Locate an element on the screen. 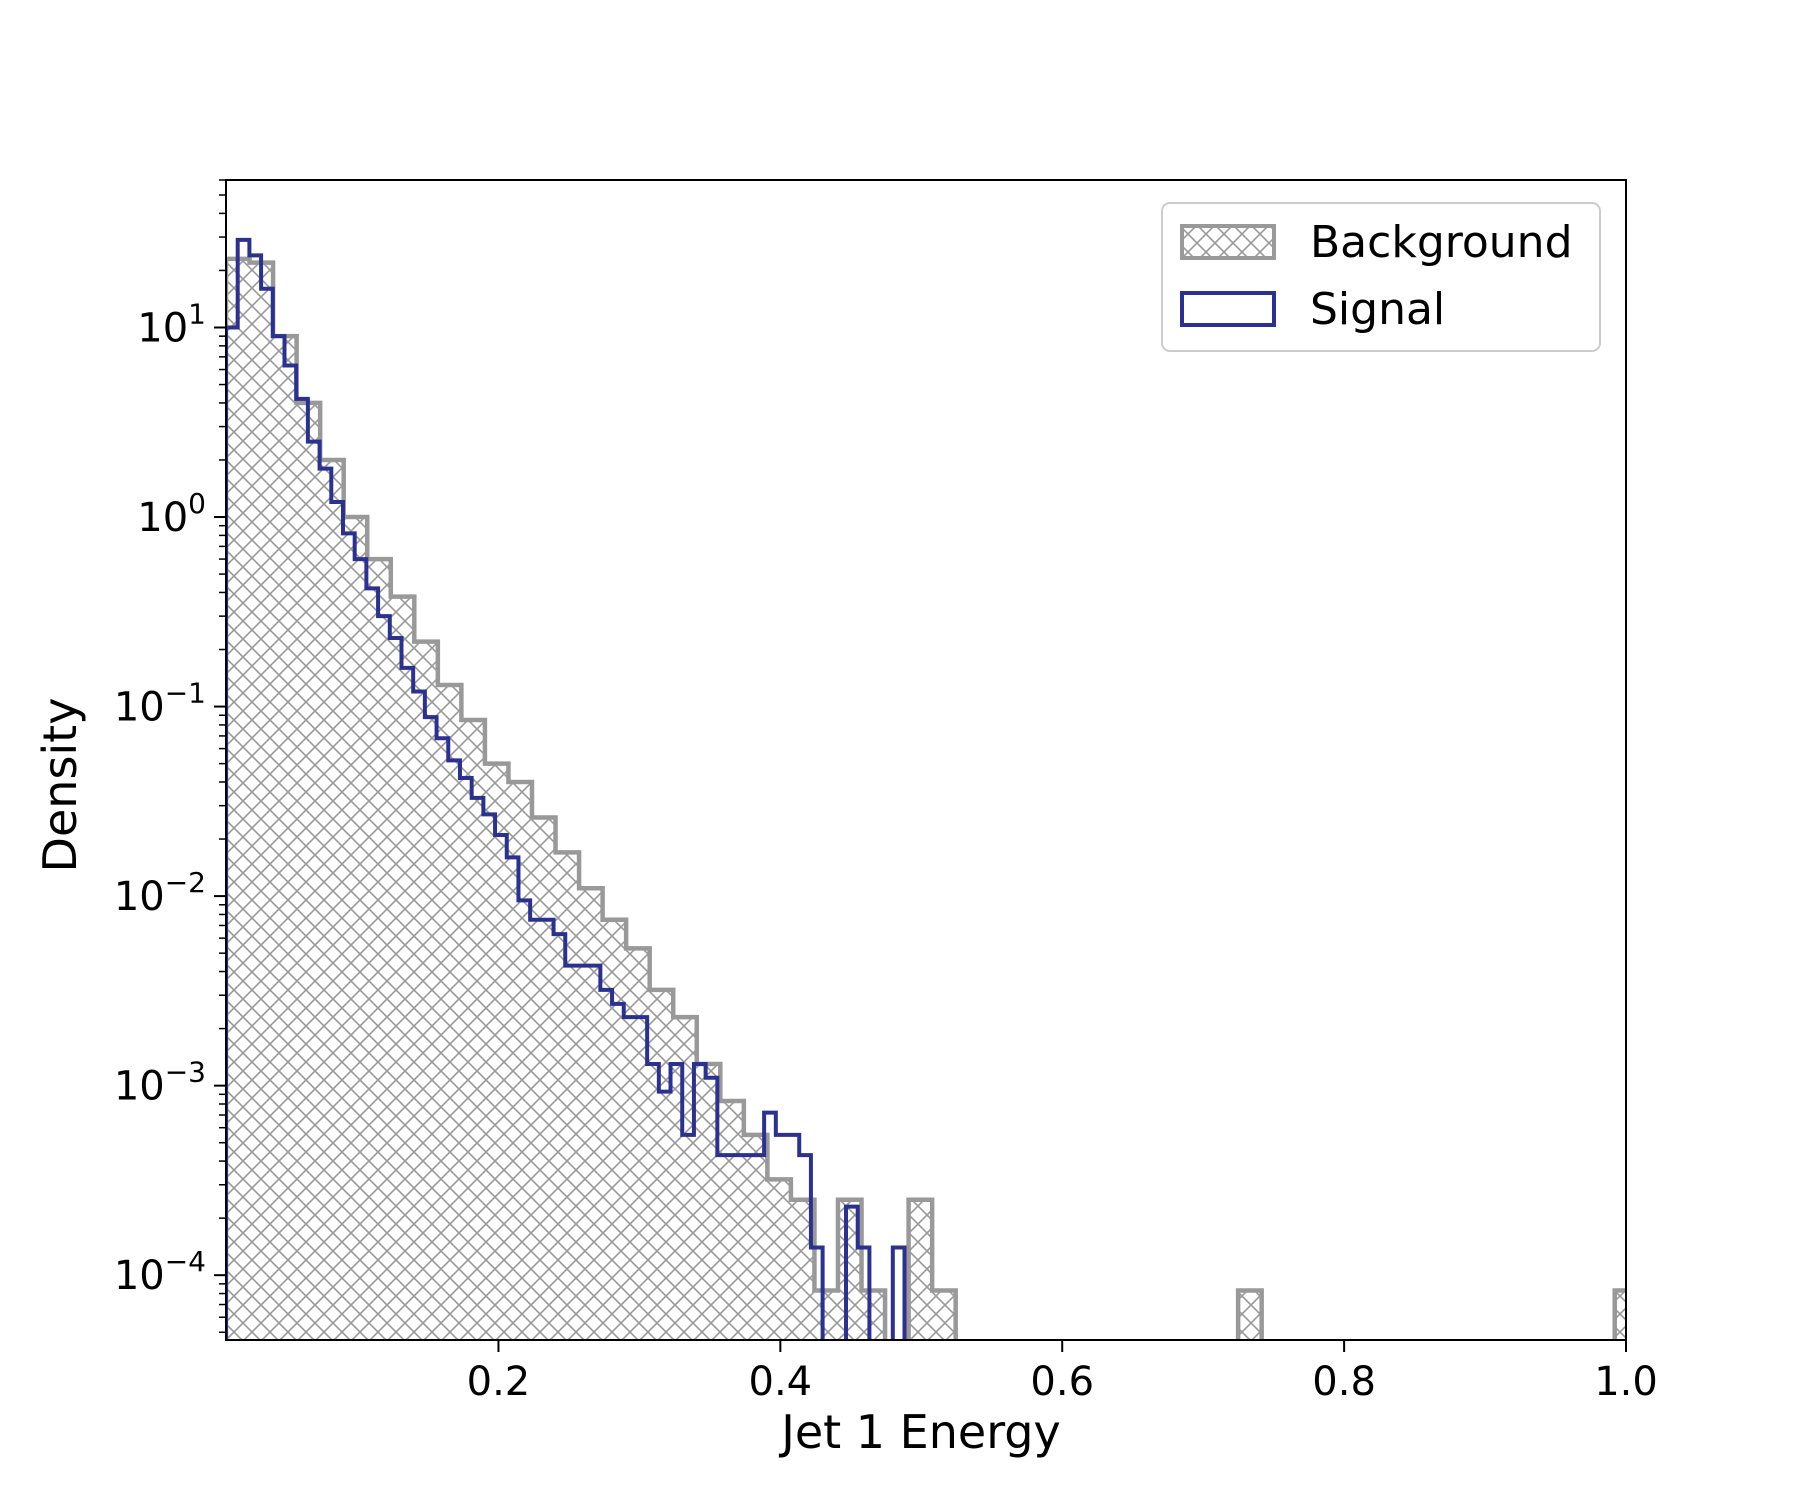  x-axis-ticks: 0.2 0.4 0.6 0.8 1.0 is located at coordinates (1062, 1372).